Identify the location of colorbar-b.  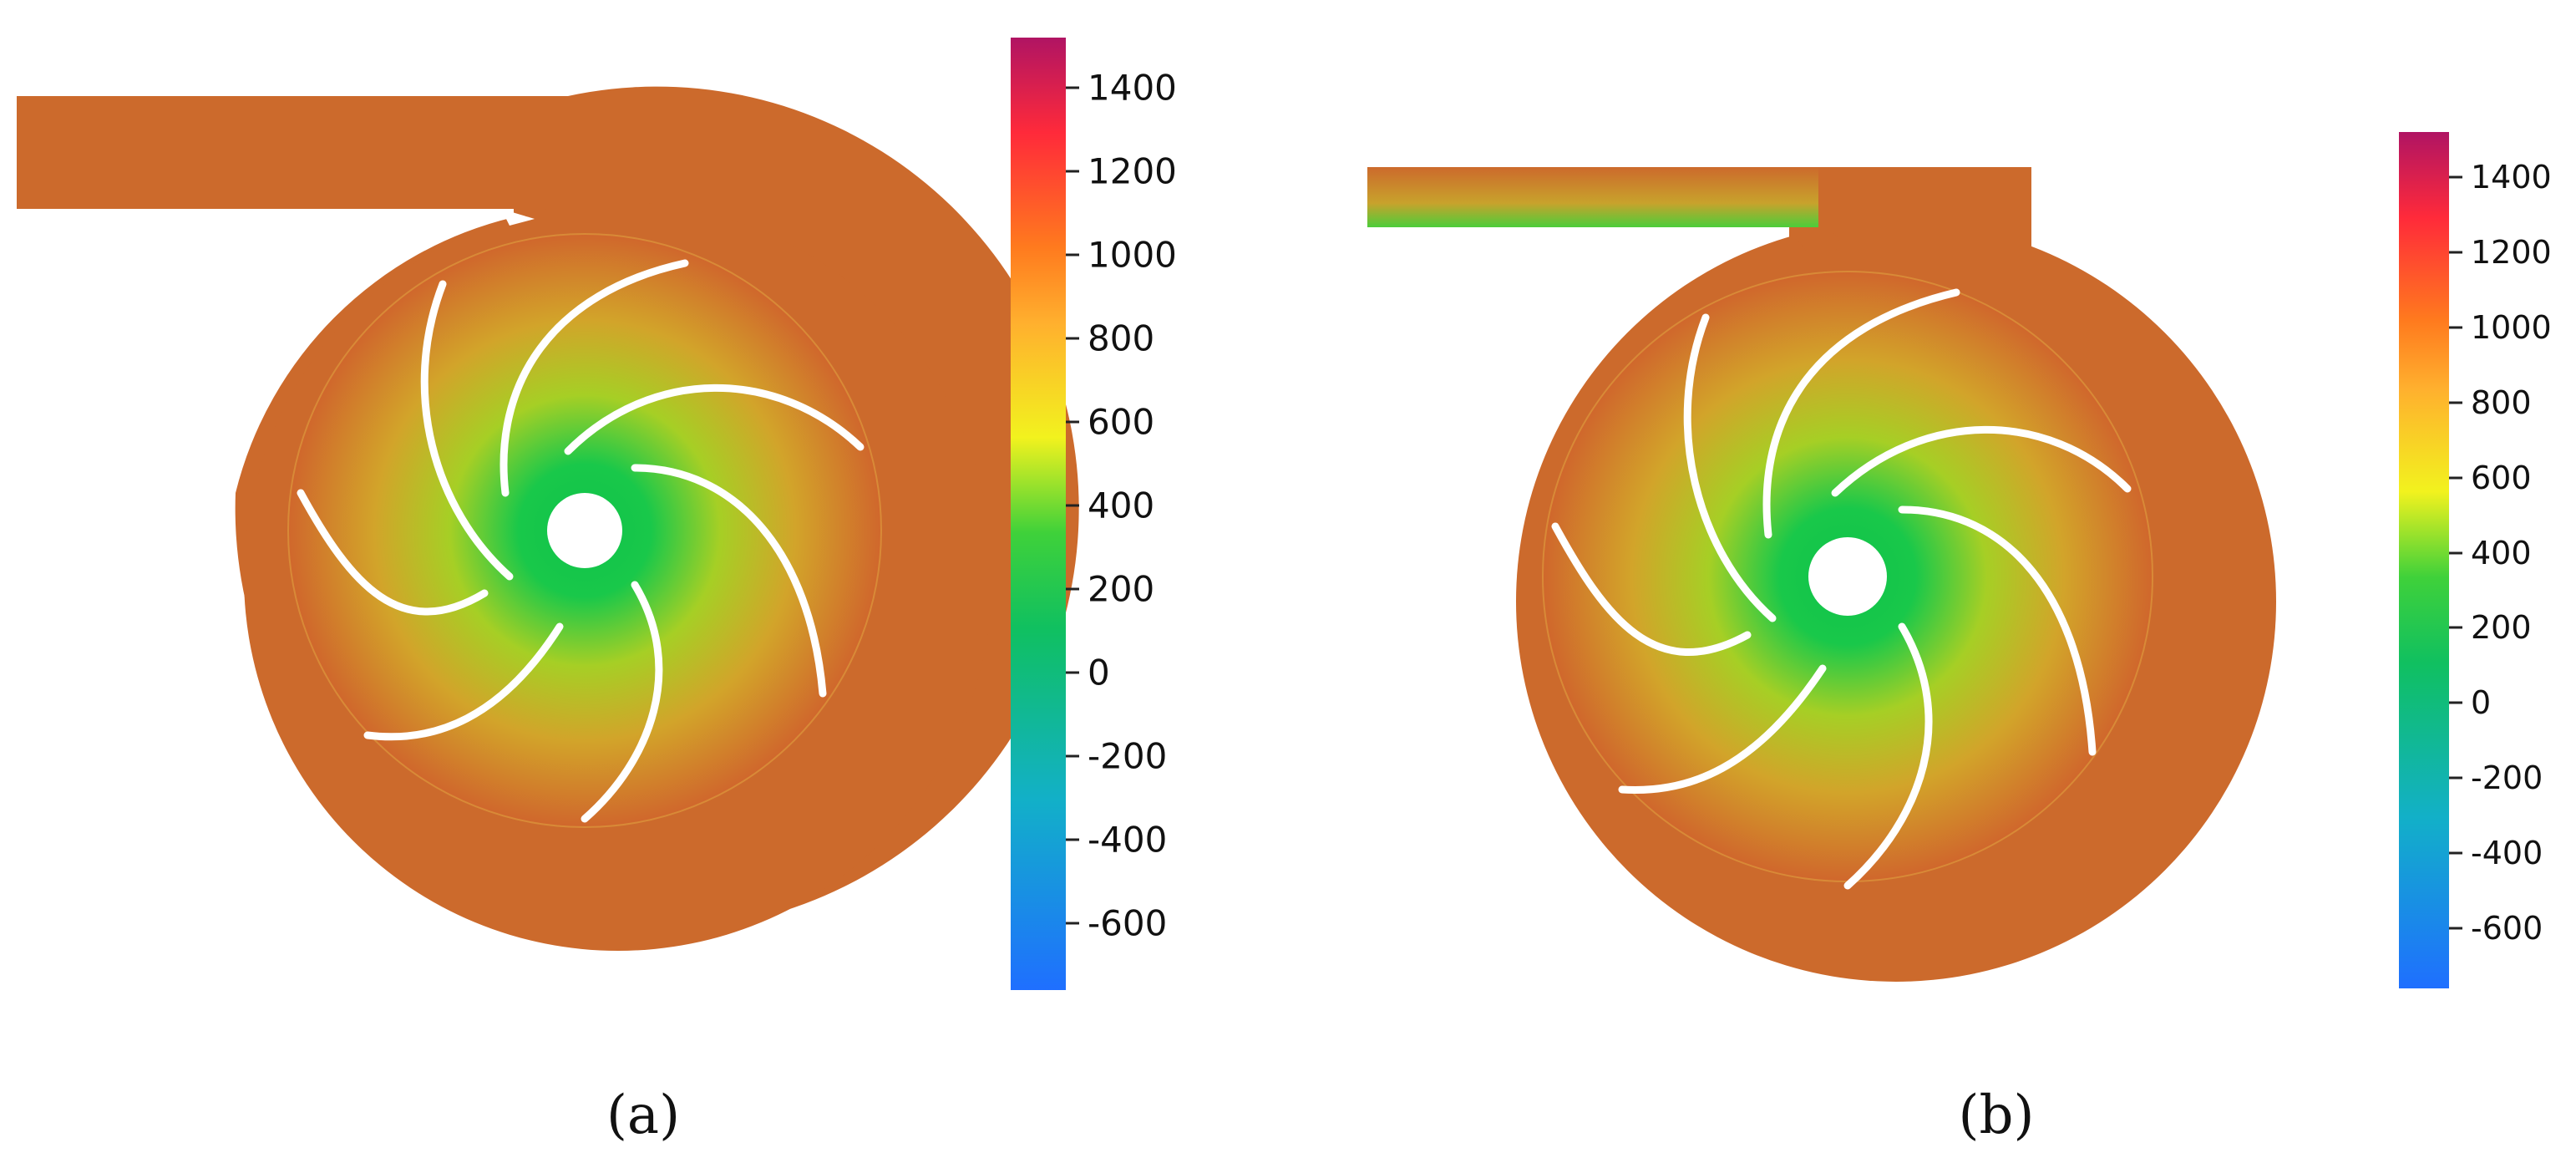
(2424, 560).